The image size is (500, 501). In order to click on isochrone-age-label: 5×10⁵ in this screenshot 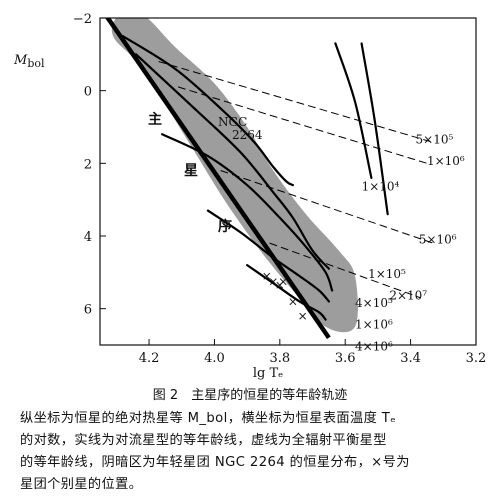, I will do `click(435, 139)`.